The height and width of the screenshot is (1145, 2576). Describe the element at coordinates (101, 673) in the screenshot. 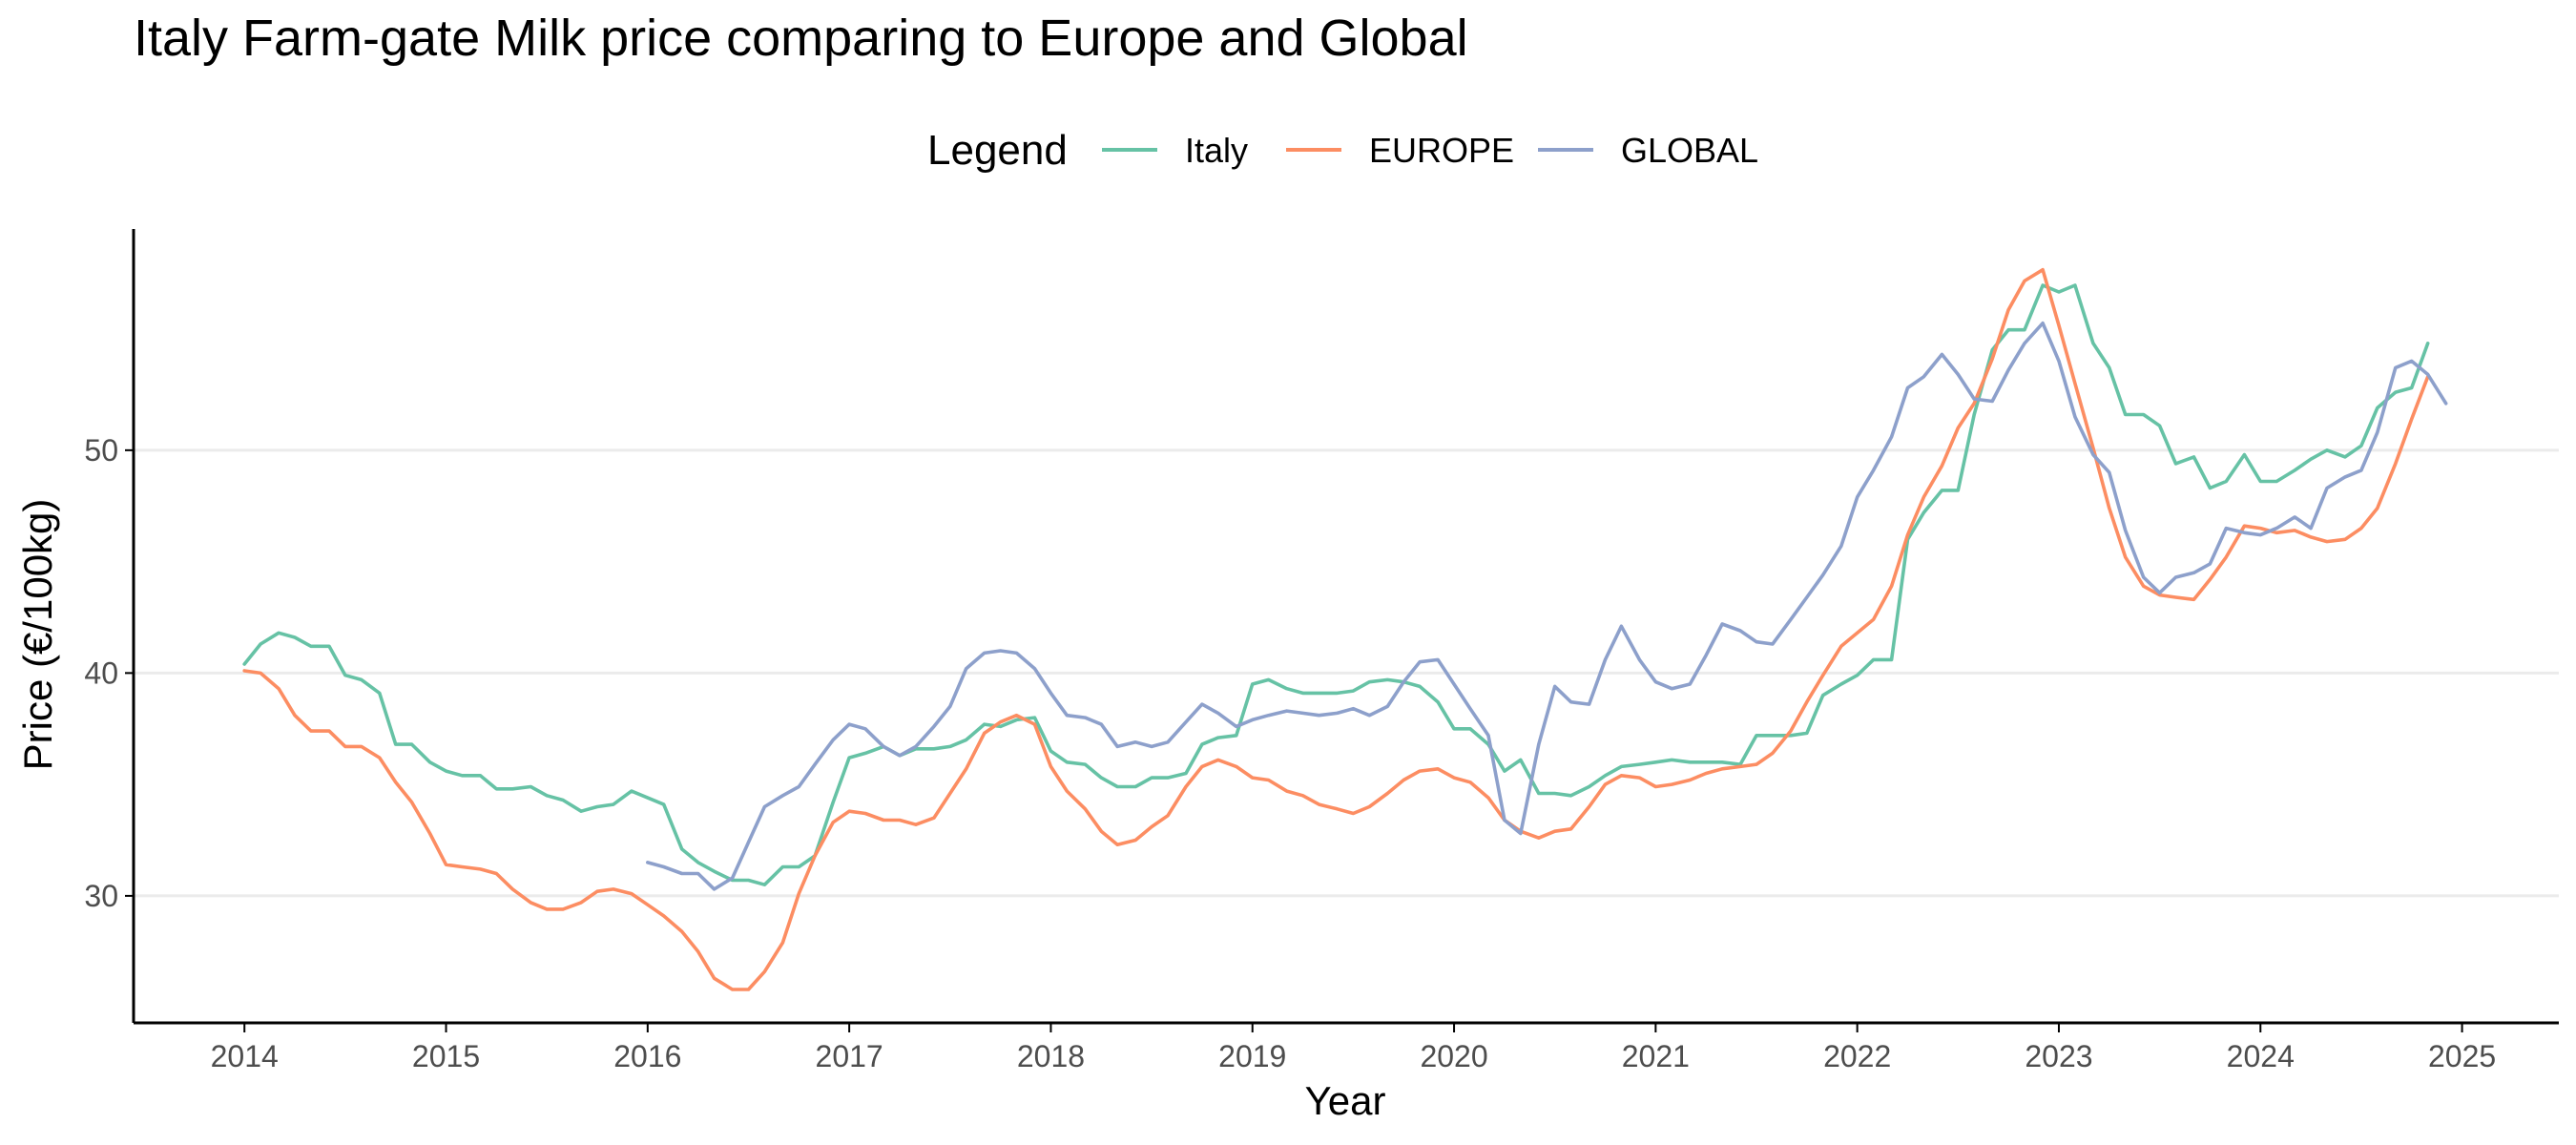

I see `y-tick-label: 40` at that location.